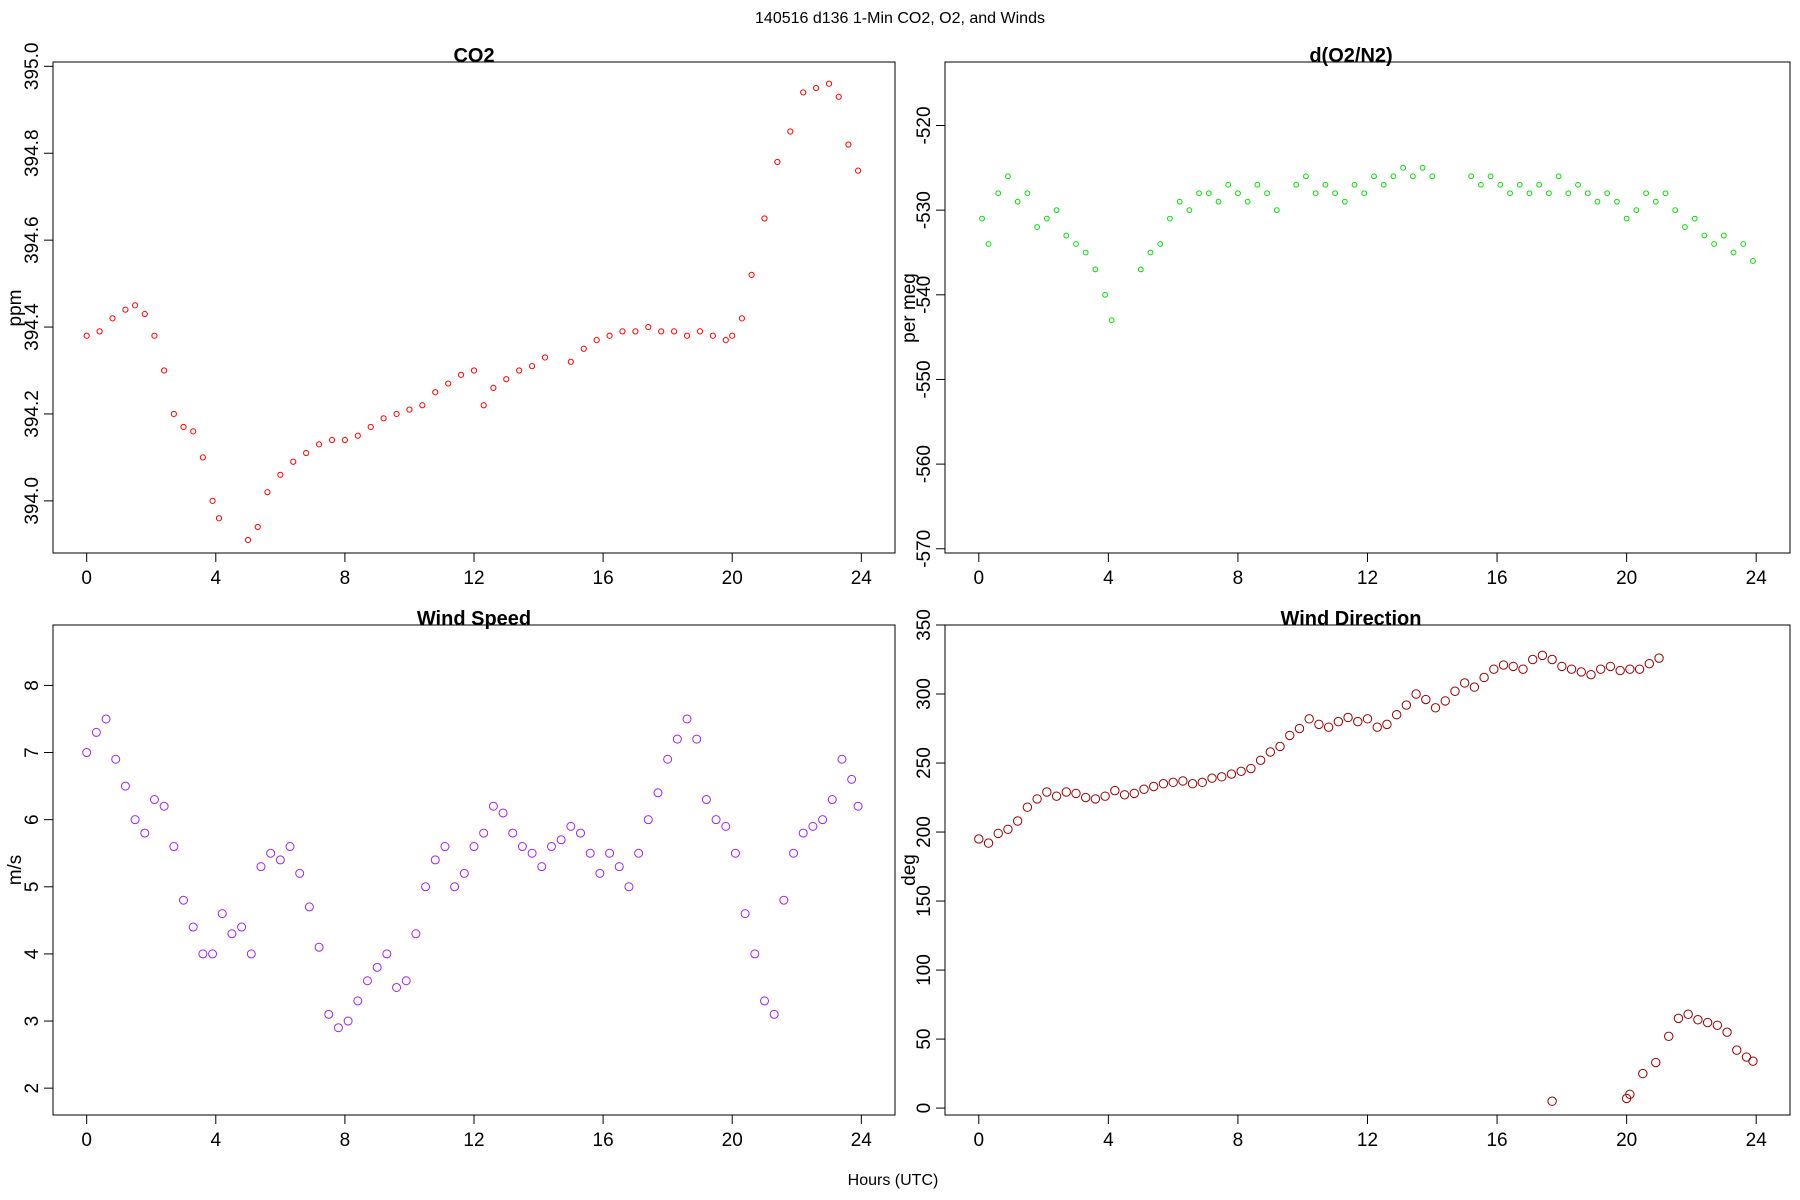 This screenshot has width=1800, height=1200. What do you see at coordinates (924, 1108) in the screenshot?
I see `wind-direction-ytick-label: 0` at bounding box center [924, 1108].